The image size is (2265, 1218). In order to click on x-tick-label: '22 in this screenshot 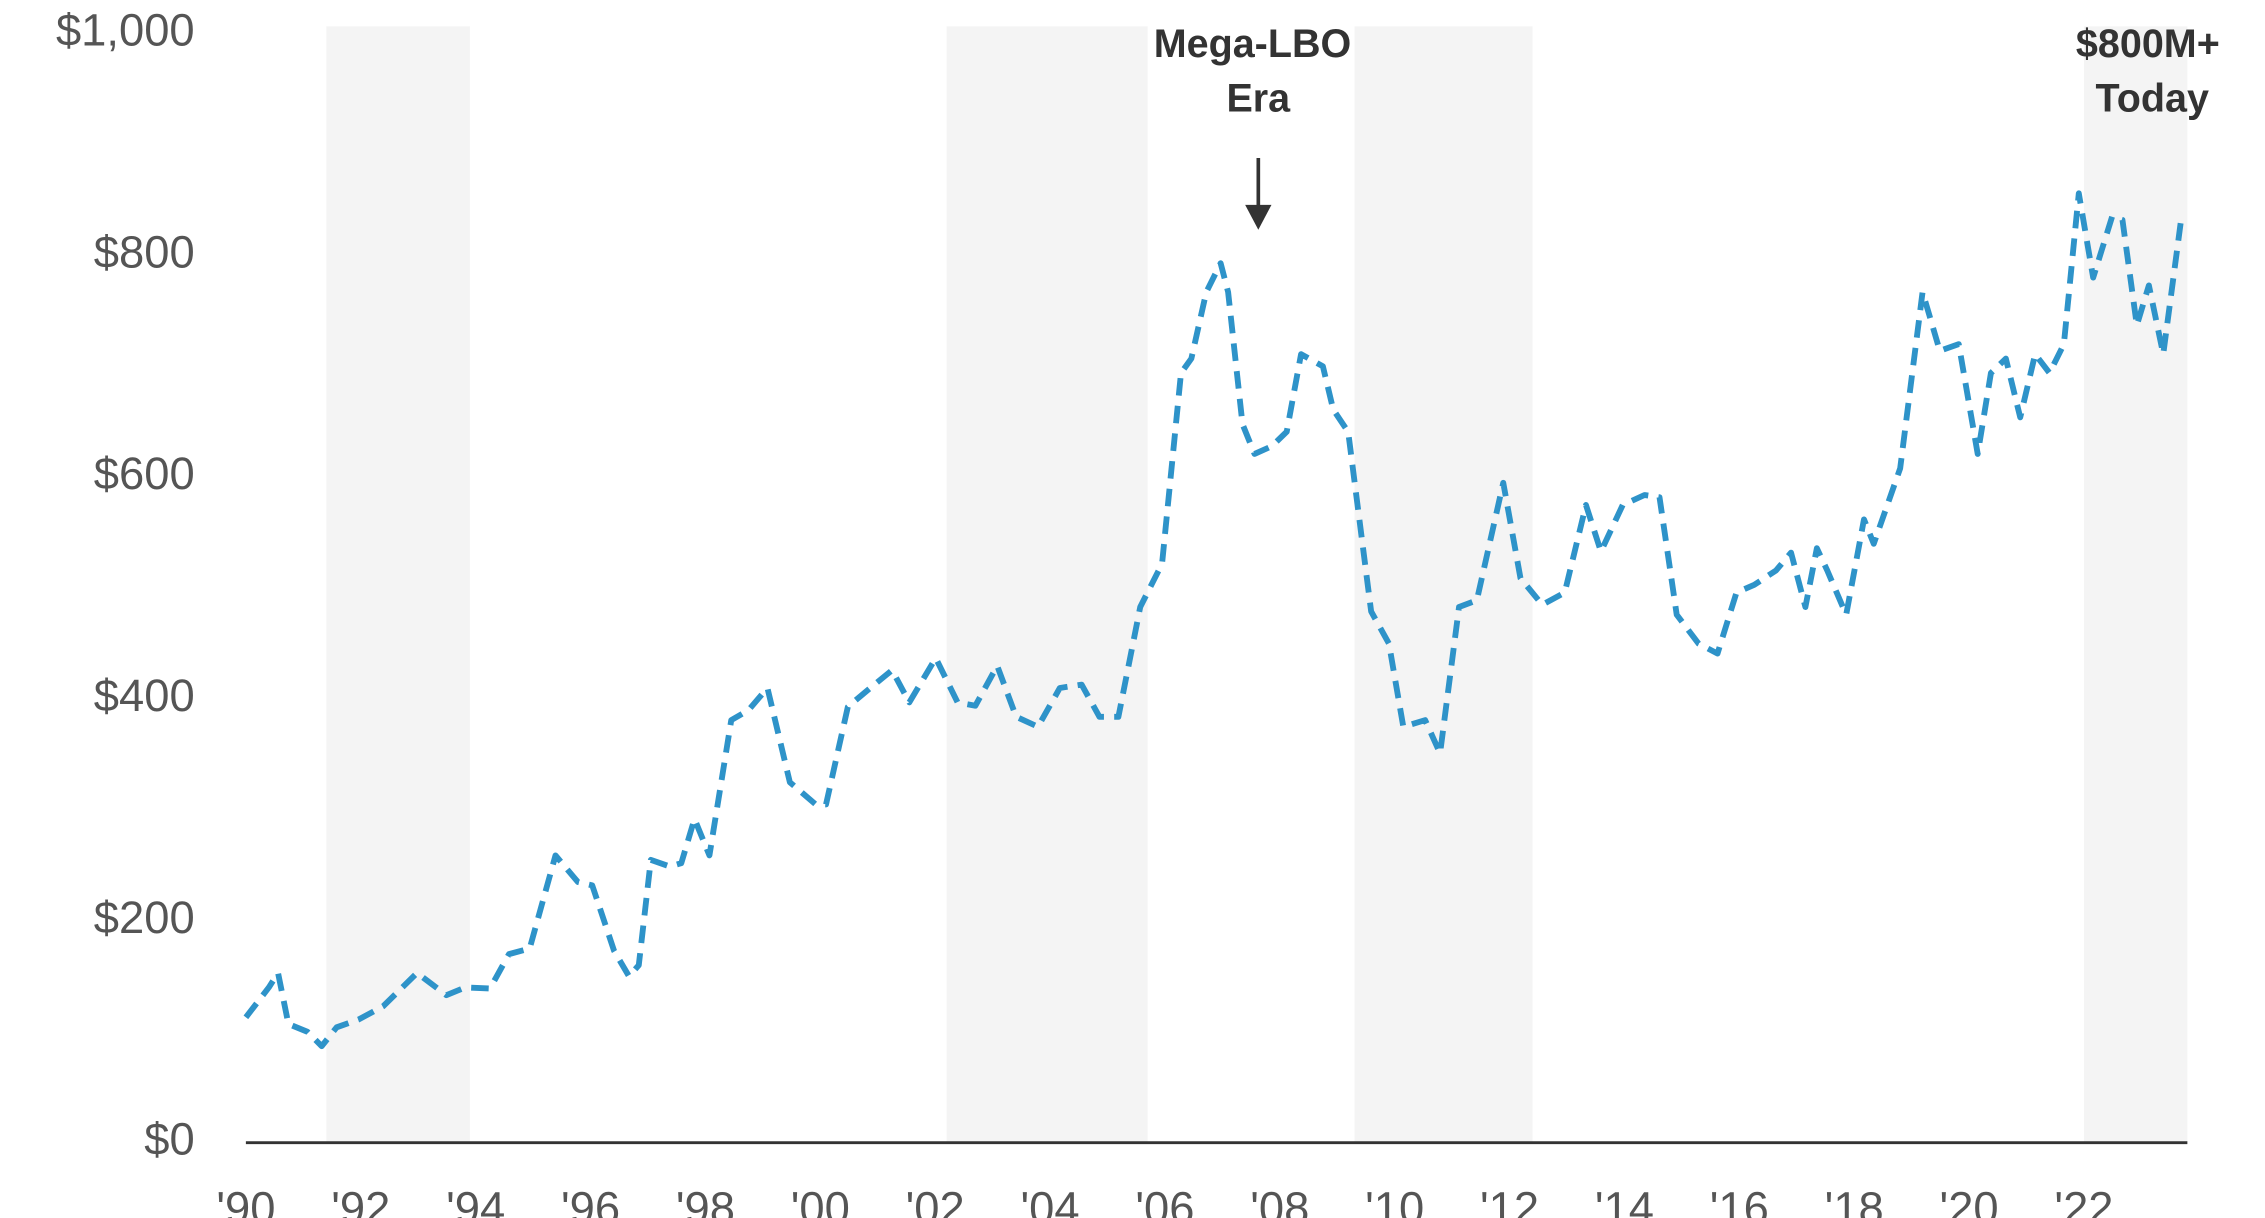, I will do `click(2083, 1200)`.